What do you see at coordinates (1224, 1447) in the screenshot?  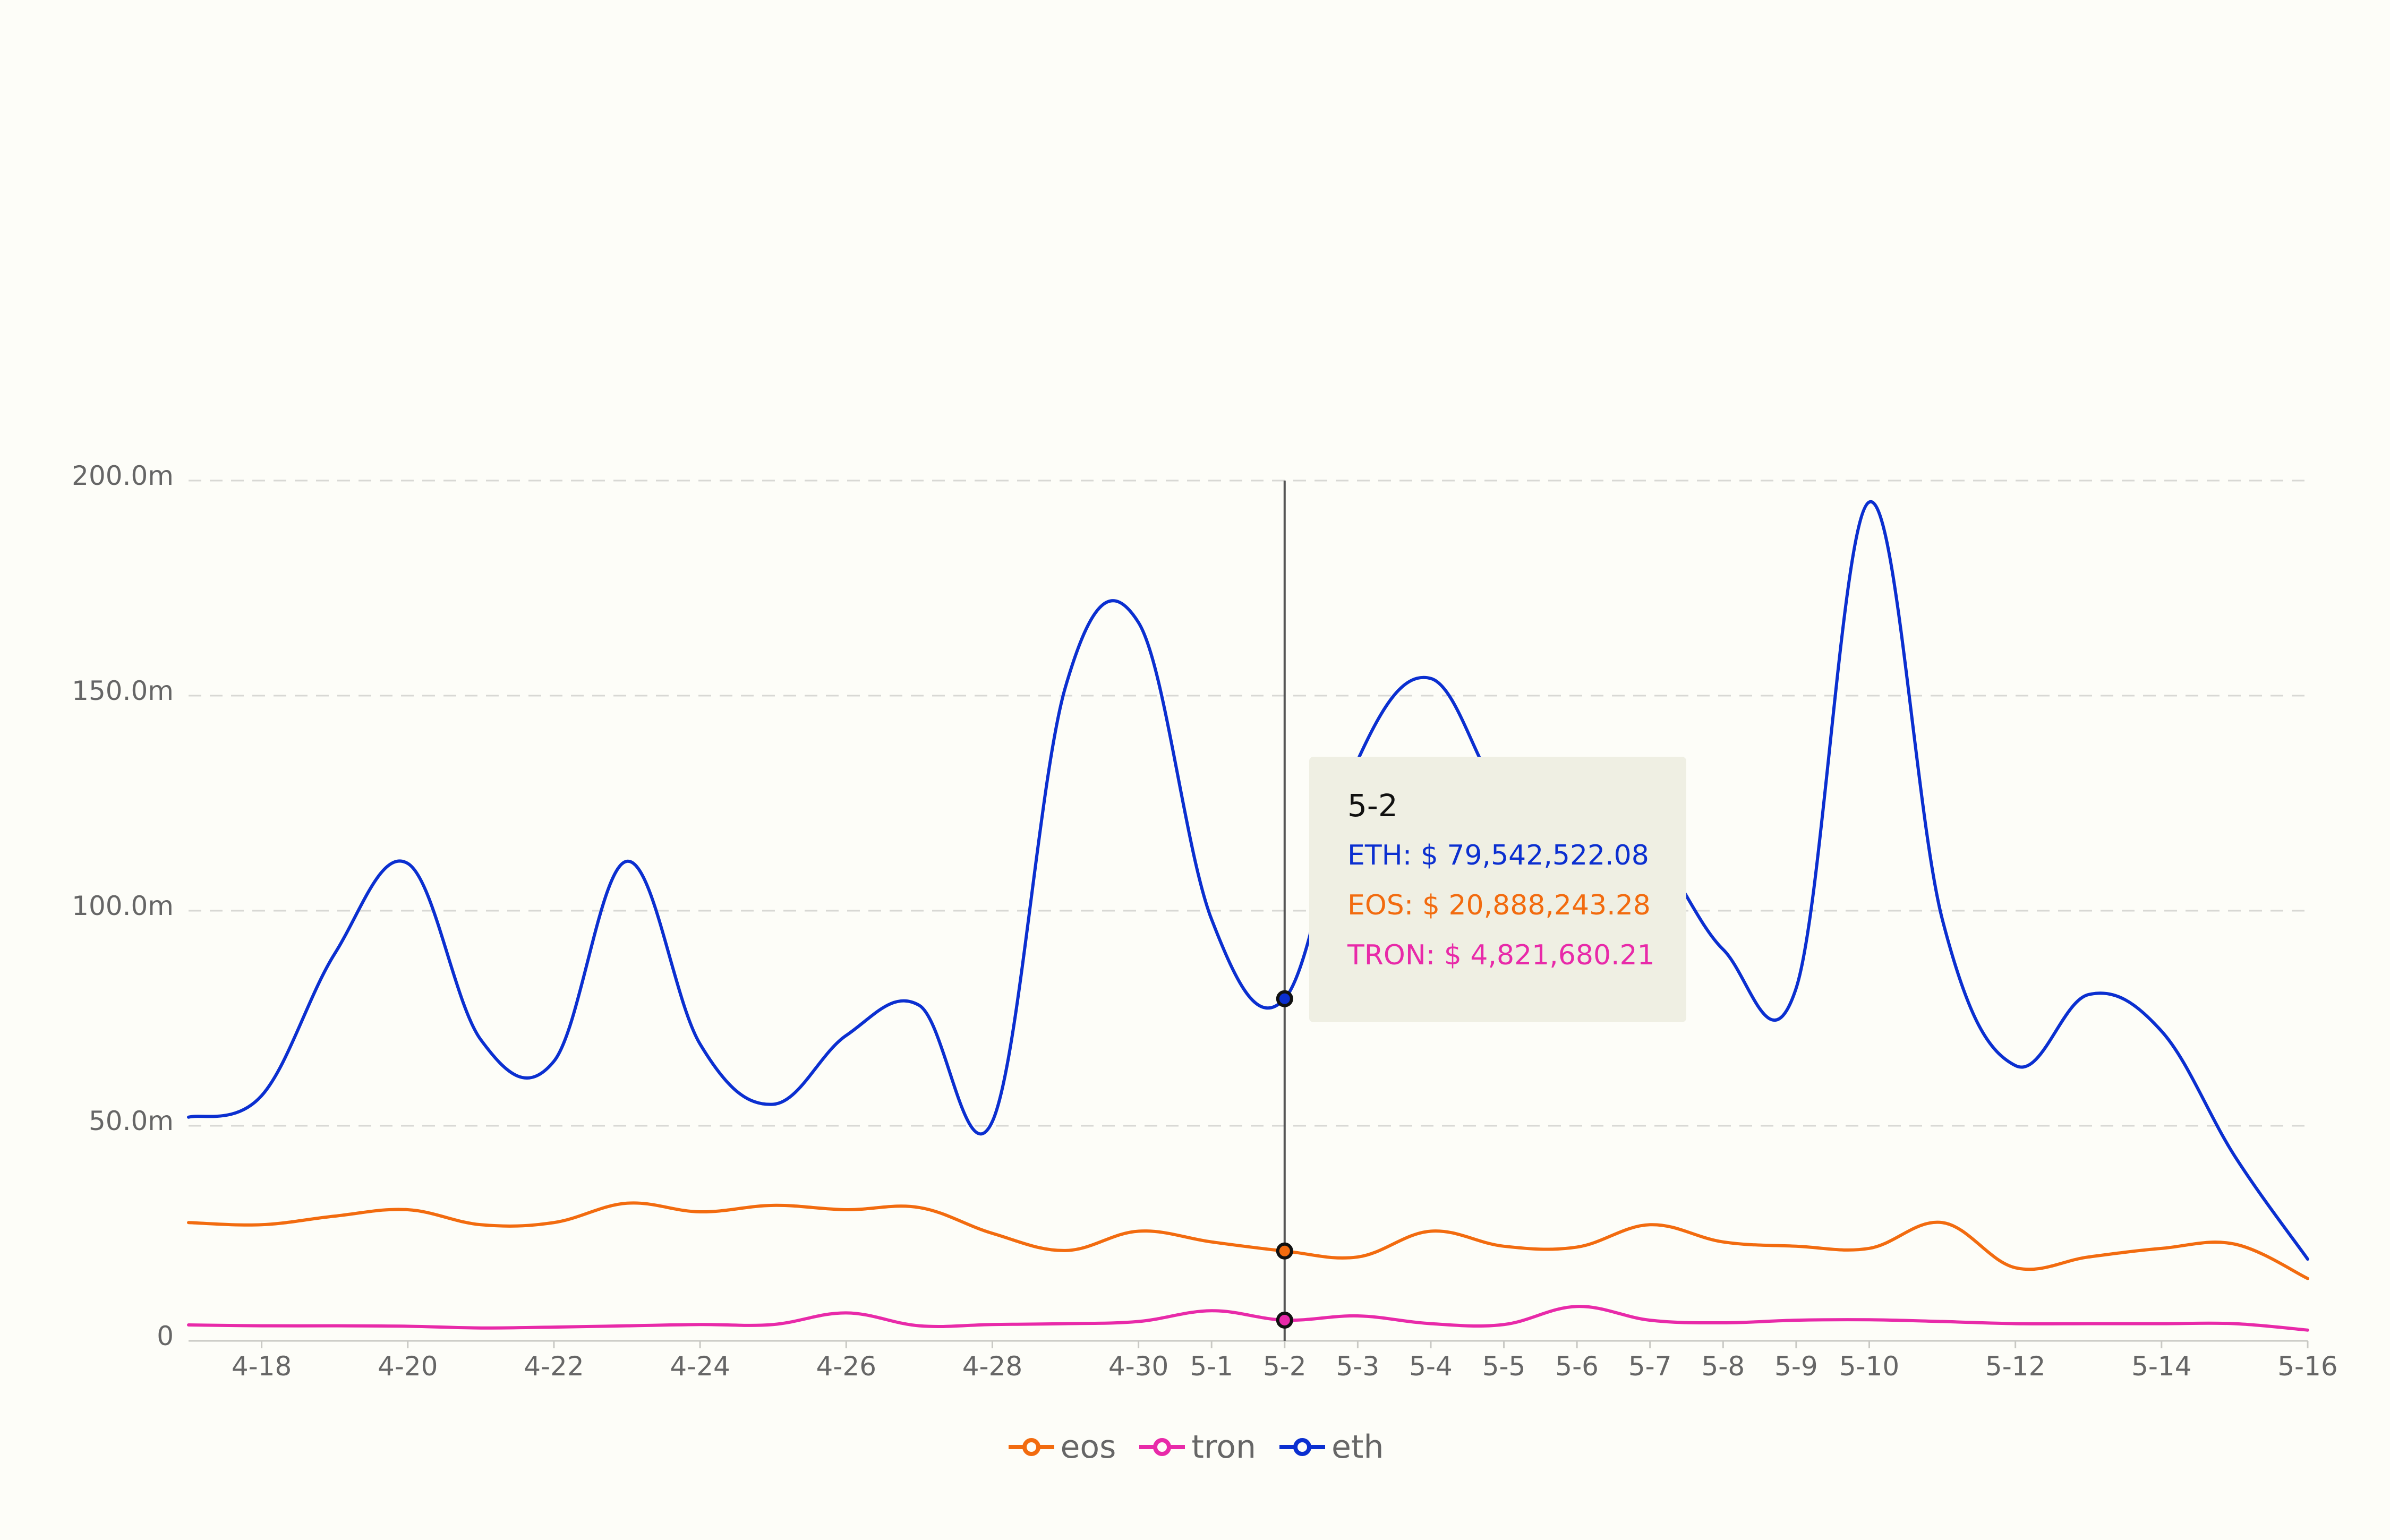 I see `legend-label-tron: tron` at bounding box center [1224, 1447].